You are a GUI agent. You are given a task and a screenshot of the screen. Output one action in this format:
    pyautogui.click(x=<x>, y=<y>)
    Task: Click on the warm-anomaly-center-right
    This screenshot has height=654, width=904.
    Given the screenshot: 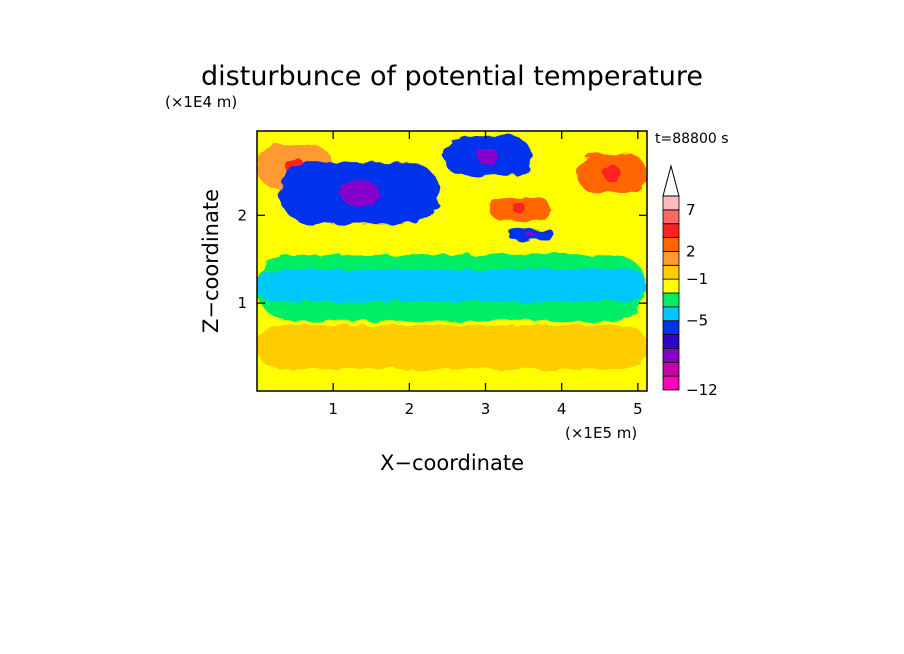 What is the action you would take?
    pyautogui.click(x=520, y=208)
    